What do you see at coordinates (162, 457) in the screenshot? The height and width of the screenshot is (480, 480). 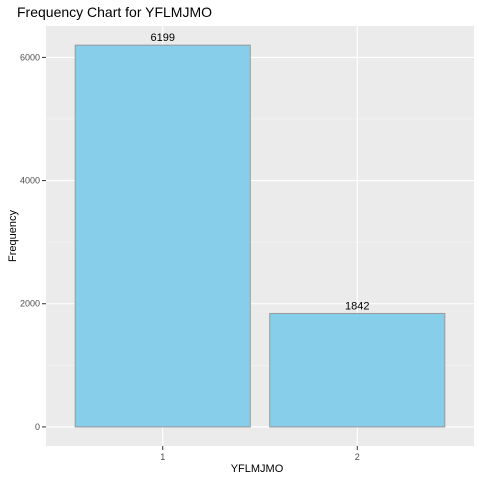 I see `x-tick-label: 1` at bounding box center [162, 457].